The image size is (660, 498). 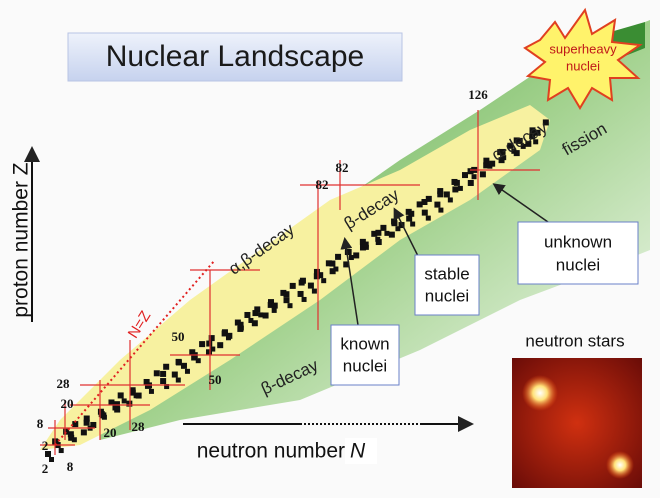 What do you see at coordinates (447, 295) in the screenshot?
I see `stable-label: nuclei` at bounding box center [447, 295].